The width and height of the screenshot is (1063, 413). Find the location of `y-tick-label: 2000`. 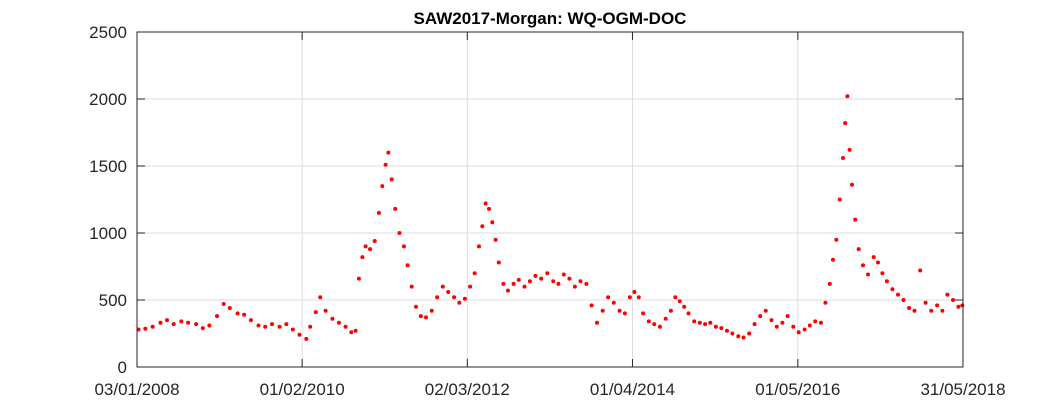

y-tick-label: 2000 is located at coordinates (108, 99).